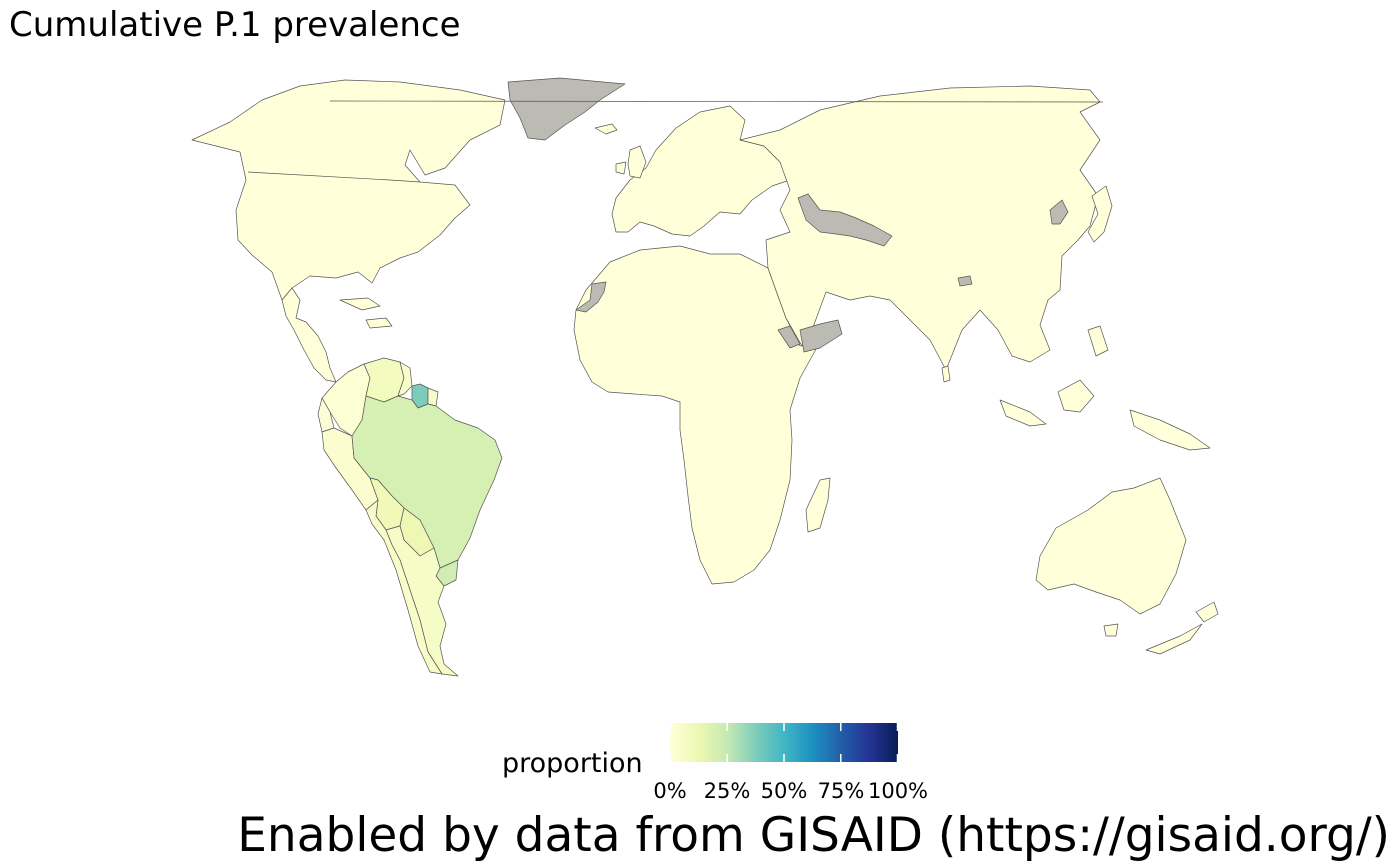 The height and width of the screenshot is (865, 1400). Describe the element at coordinates (572, 763) in the screenshot. I see `legend-title: proportion` at that location.